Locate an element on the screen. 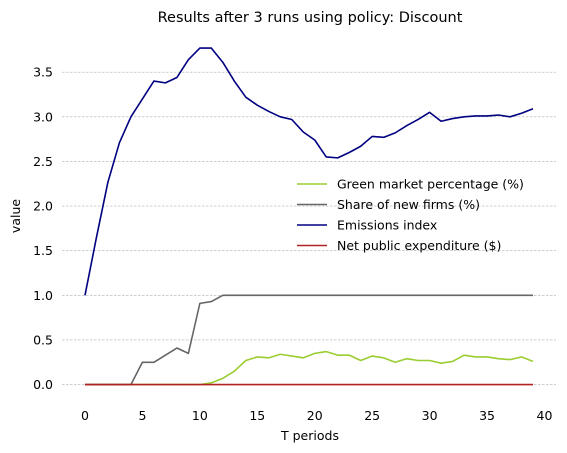 This screenshot has width=567, height=453. x-tick-label: 30 is located at coordinates (430, 415).